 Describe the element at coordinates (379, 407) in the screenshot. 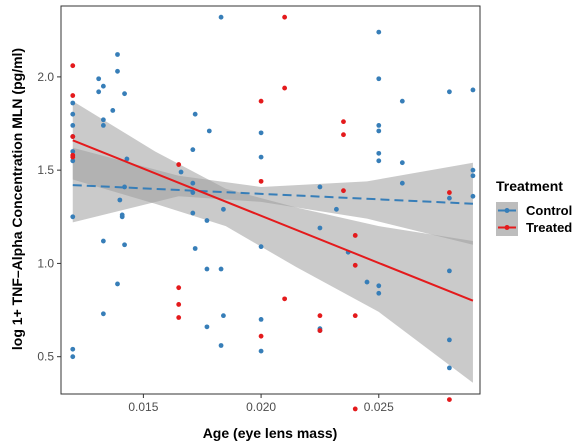

I see `x-tick-label: 0.025` at that location.